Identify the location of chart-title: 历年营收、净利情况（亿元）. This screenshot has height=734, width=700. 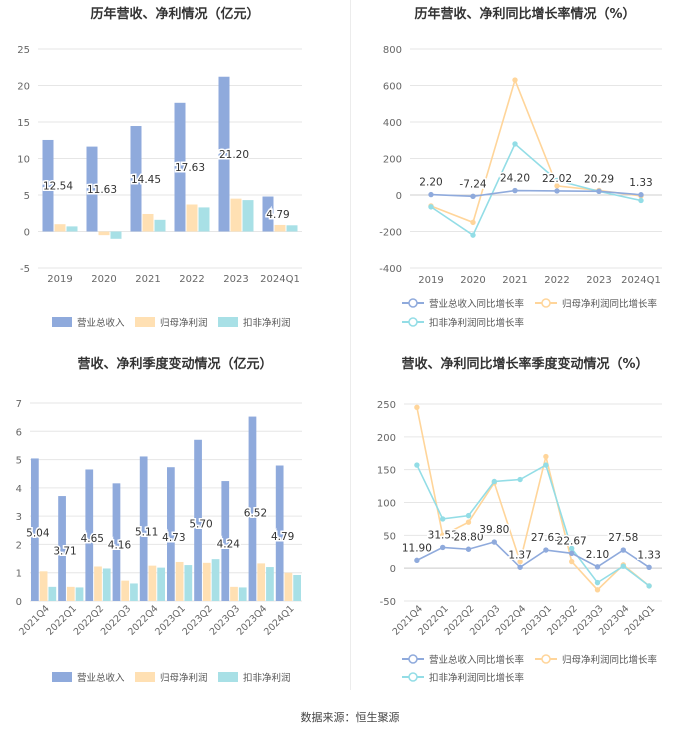
(174, 14).